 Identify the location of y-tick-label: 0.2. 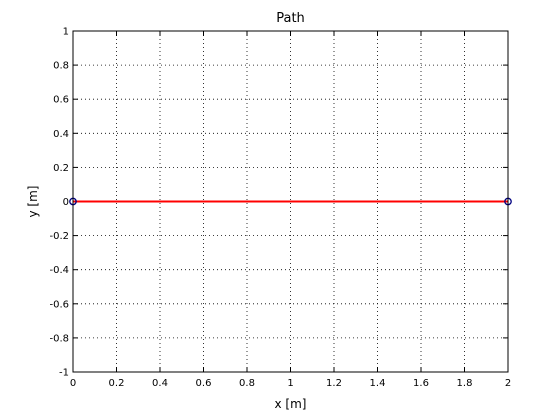
(61, 168).